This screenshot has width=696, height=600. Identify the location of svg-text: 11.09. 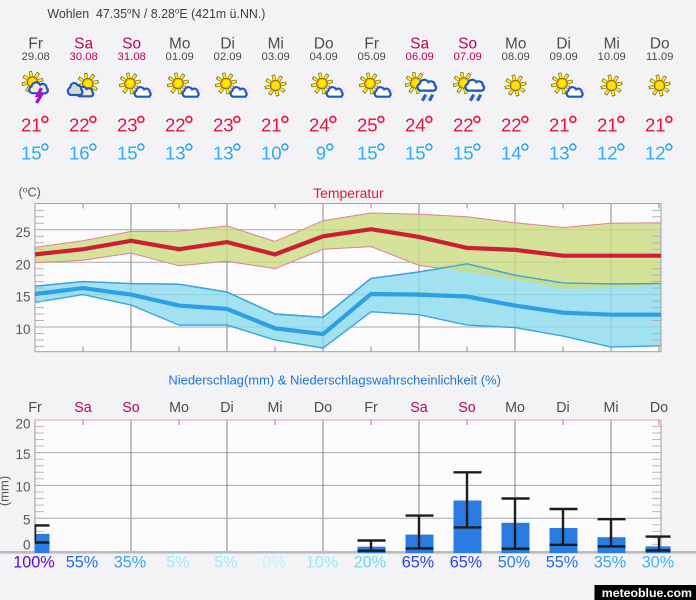
(659, 57).